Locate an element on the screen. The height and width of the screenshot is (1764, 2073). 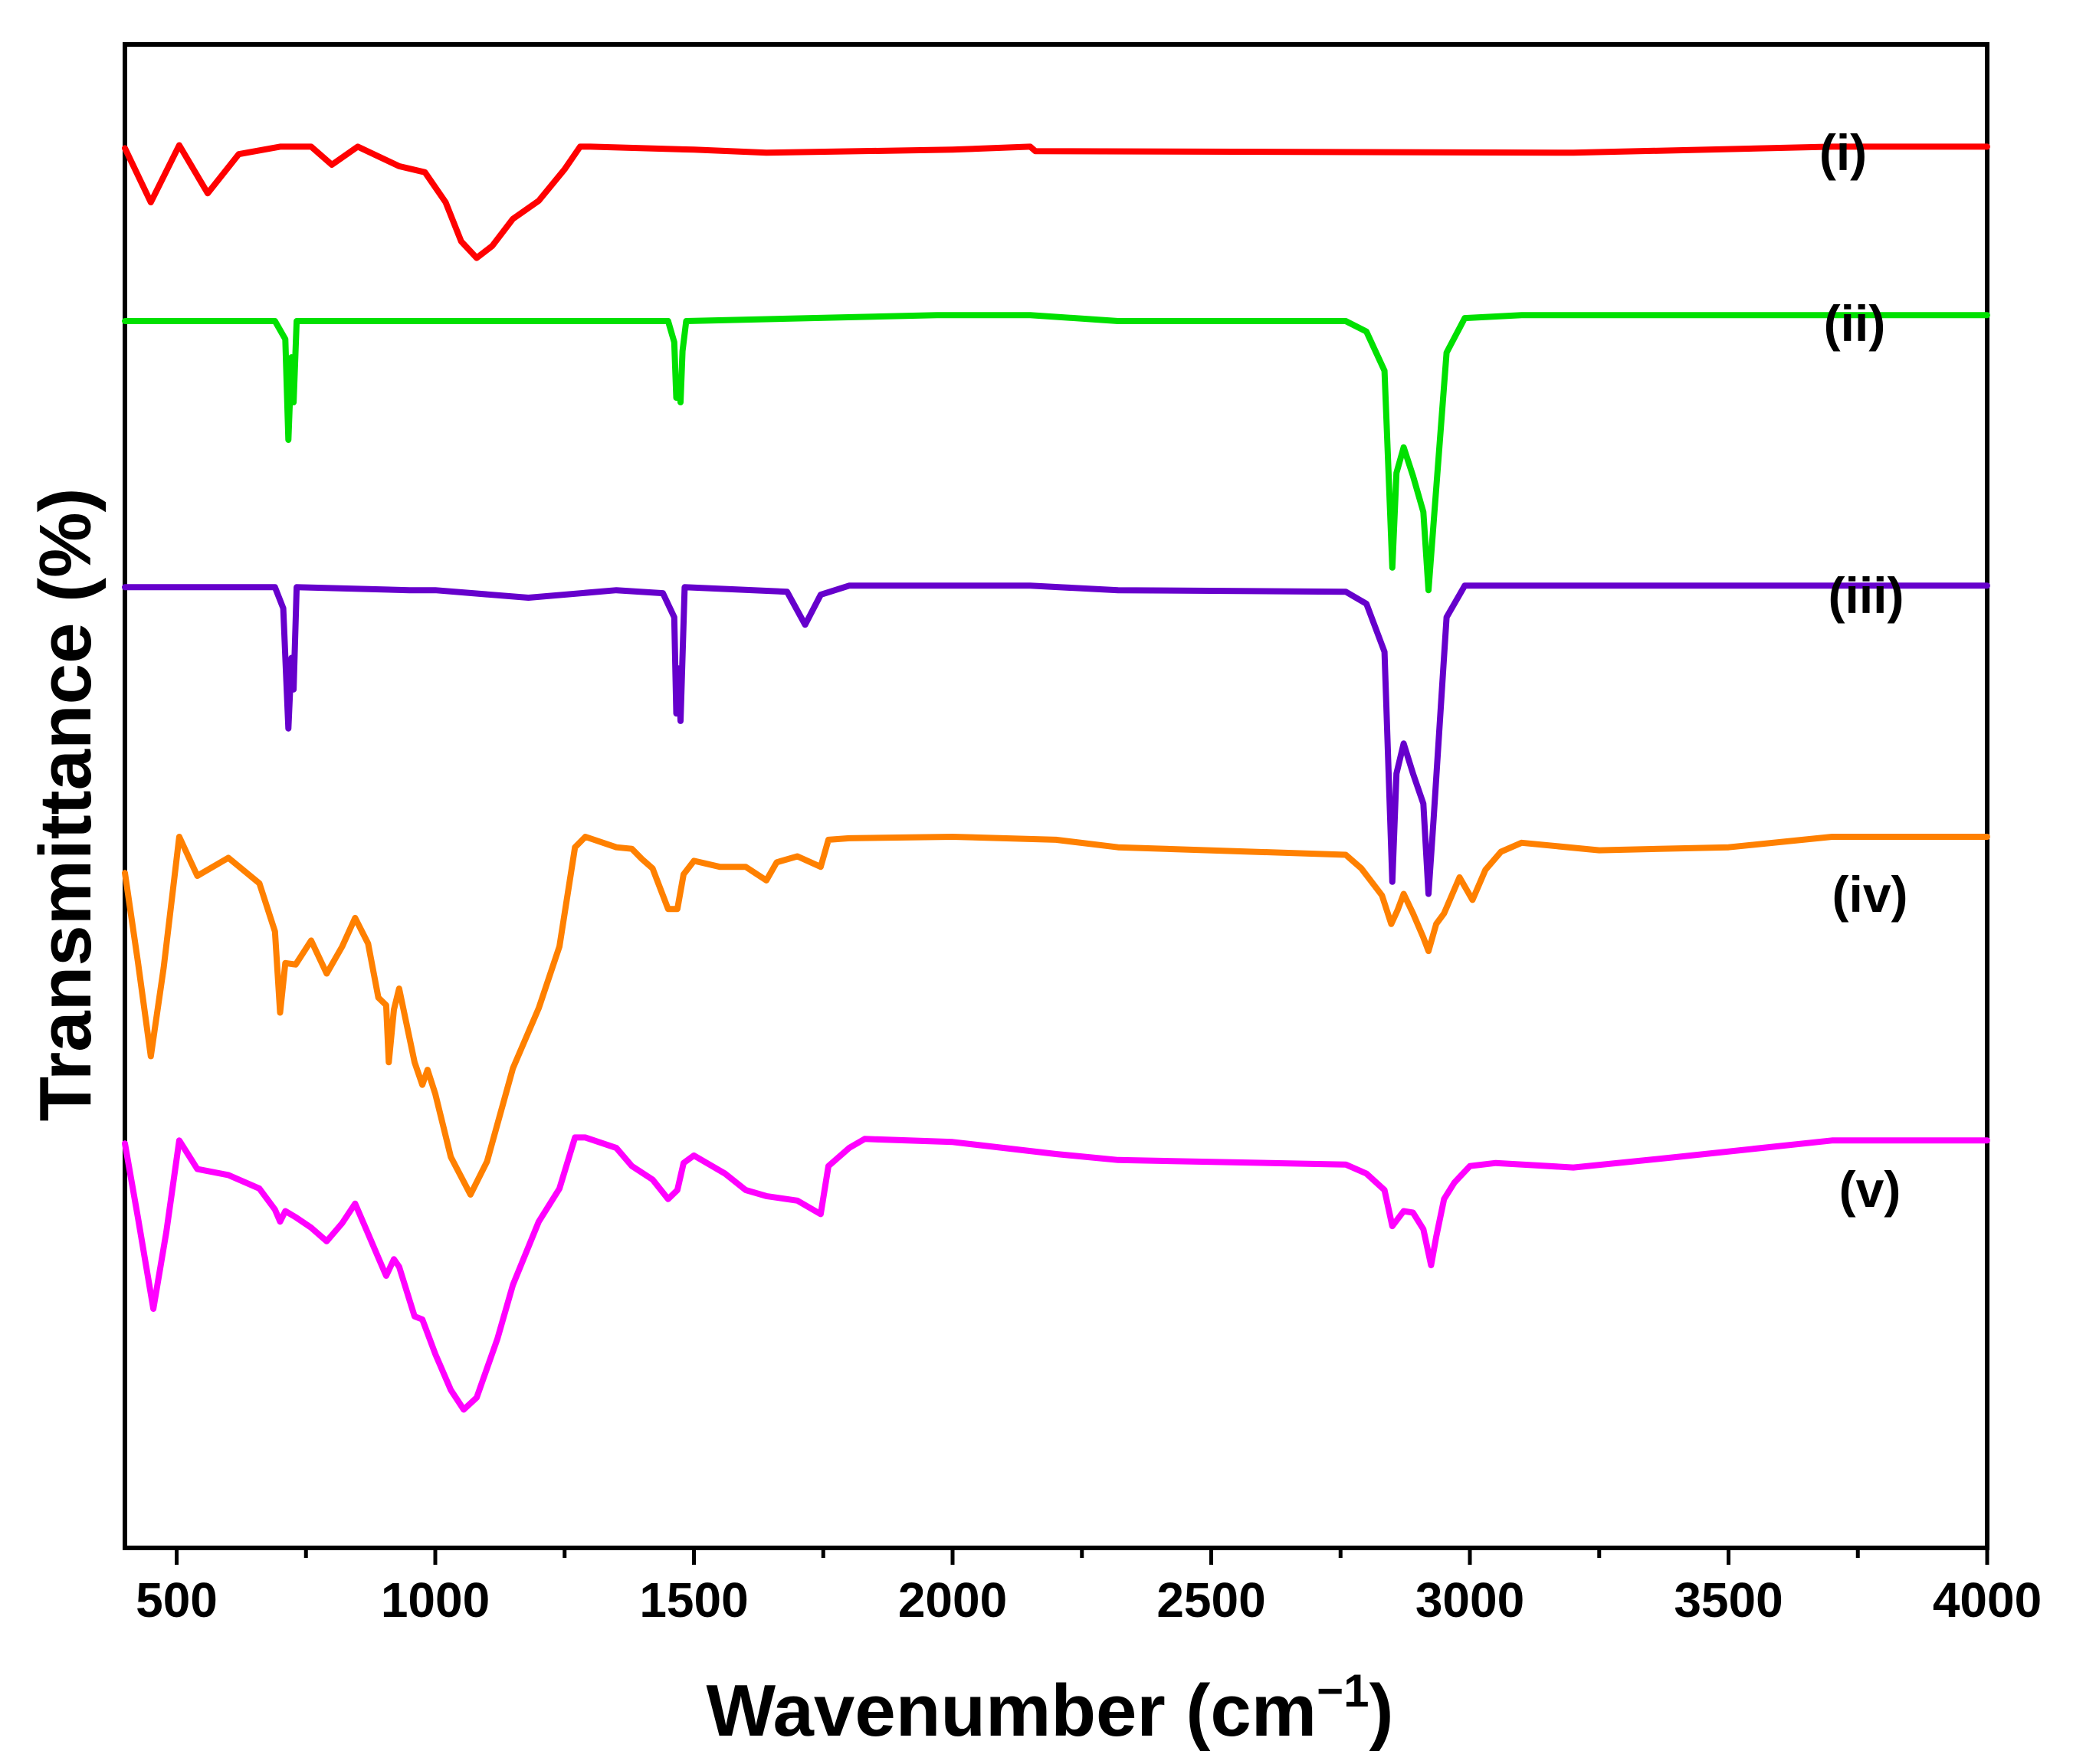
x-tick-label: 3500 is located at coordinates (1728, 1600).